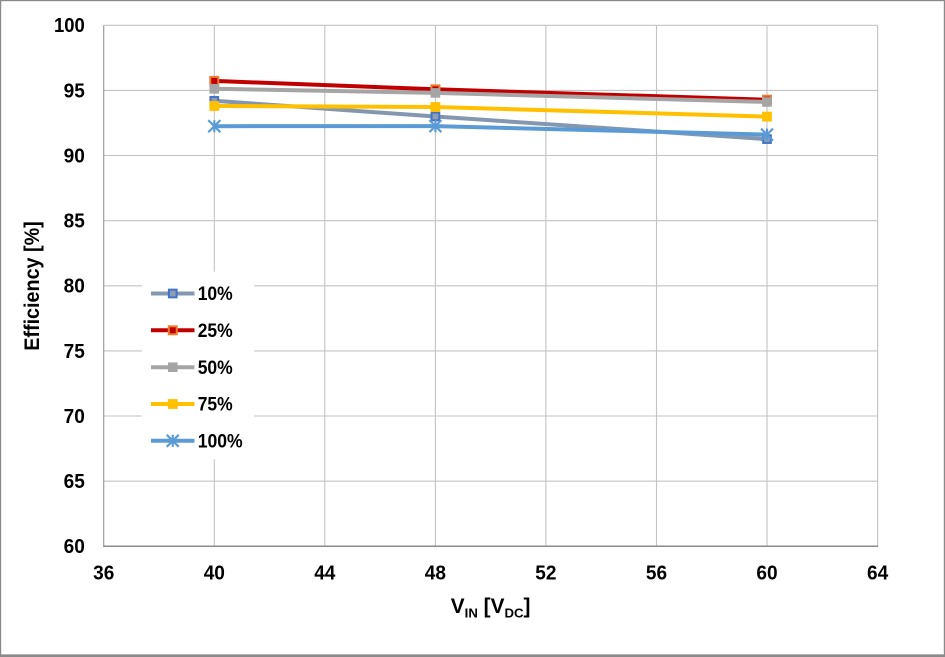 Image resolution: width=945 pixels, height=657 pixels. I want to click on svg-text: 52, so click(545, 573).